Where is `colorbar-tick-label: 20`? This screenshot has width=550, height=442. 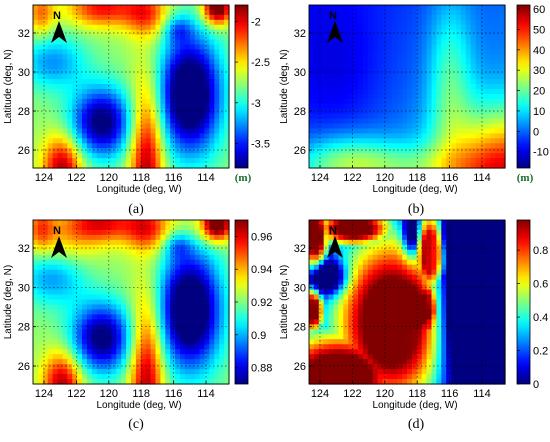 colorbar-tick-label: 20 is located at coordinates (539, 92).